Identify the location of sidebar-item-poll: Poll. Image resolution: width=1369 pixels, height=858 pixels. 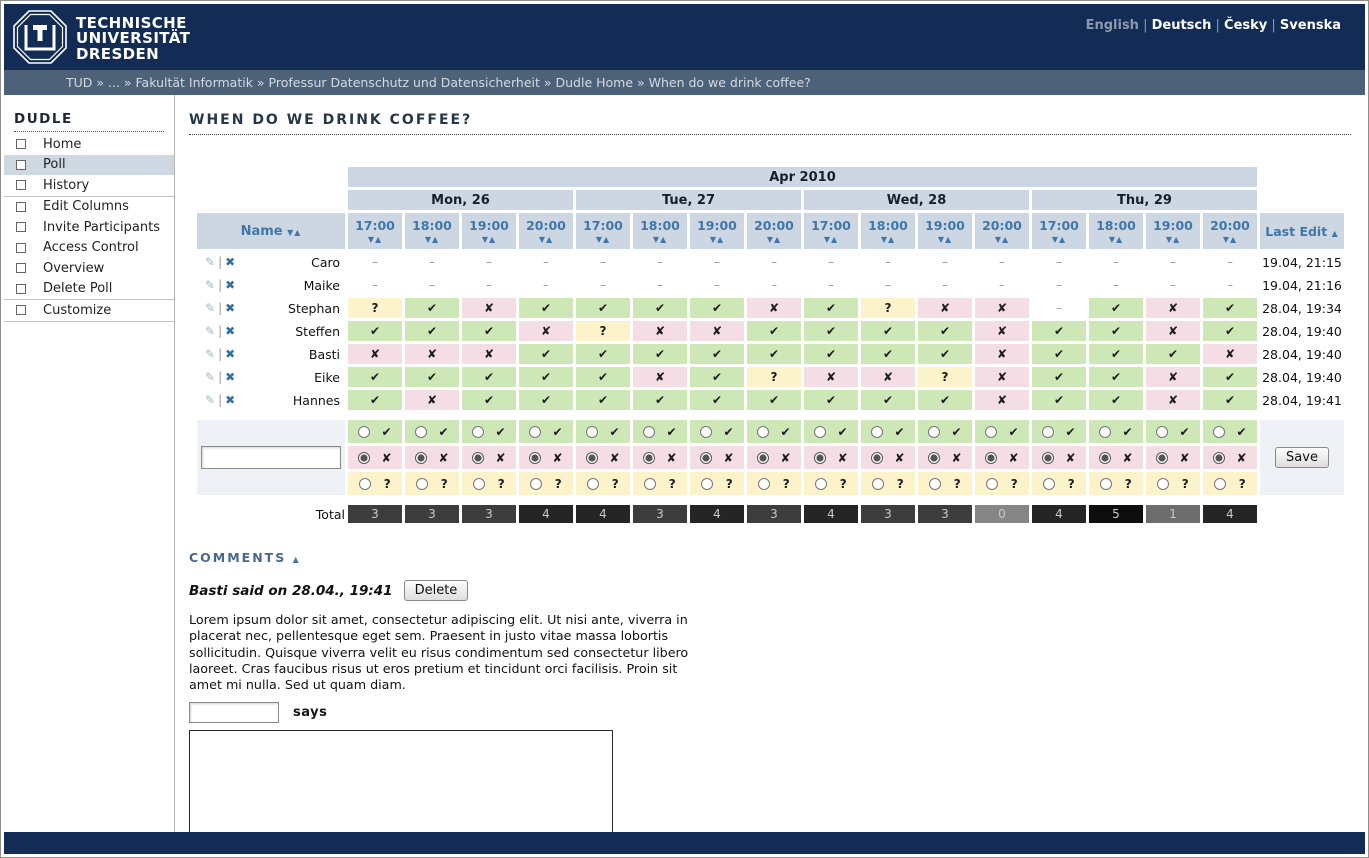
(89, 164).